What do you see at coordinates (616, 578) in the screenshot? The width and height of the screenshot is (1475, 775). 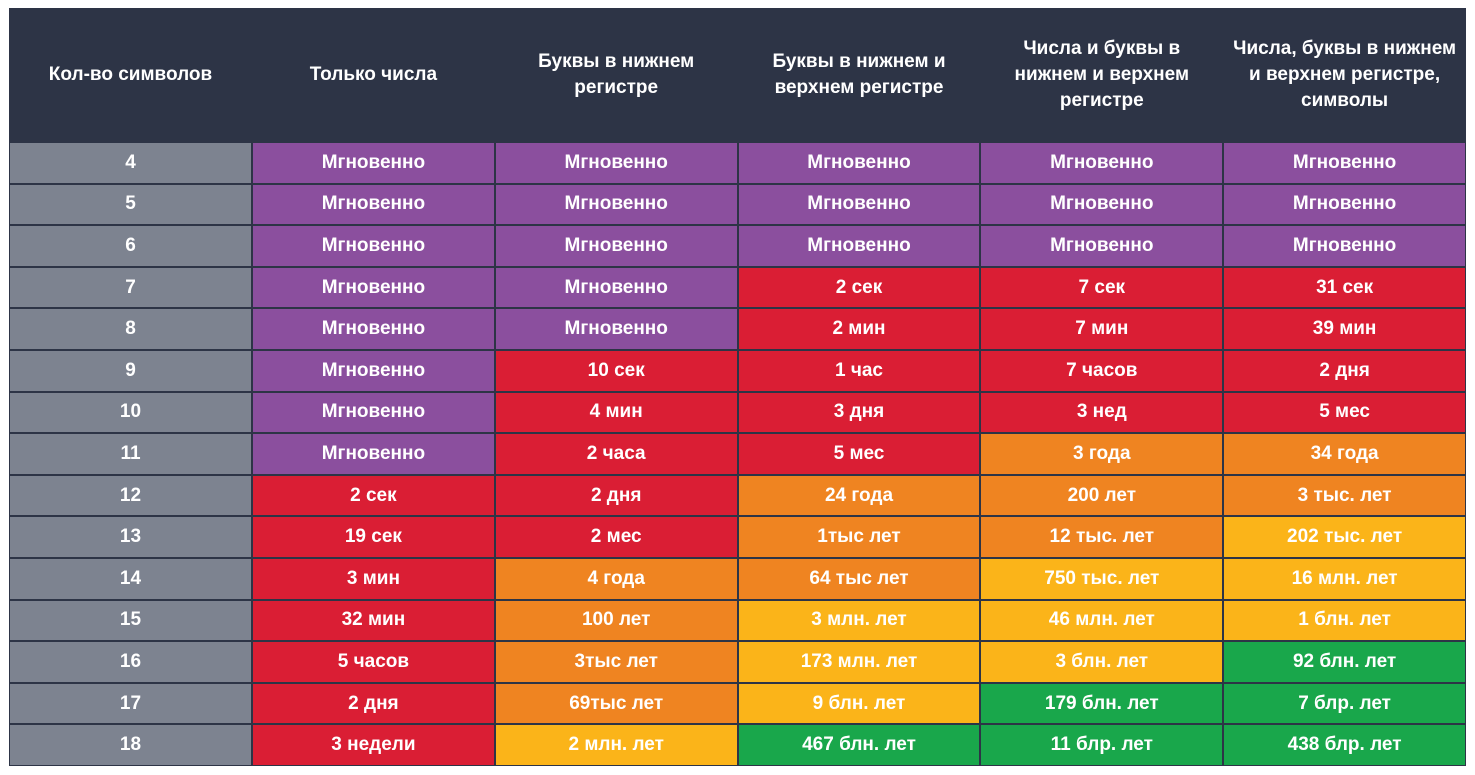 I see `crack-time-cell: 4 года` at bounding box center [616, 578].